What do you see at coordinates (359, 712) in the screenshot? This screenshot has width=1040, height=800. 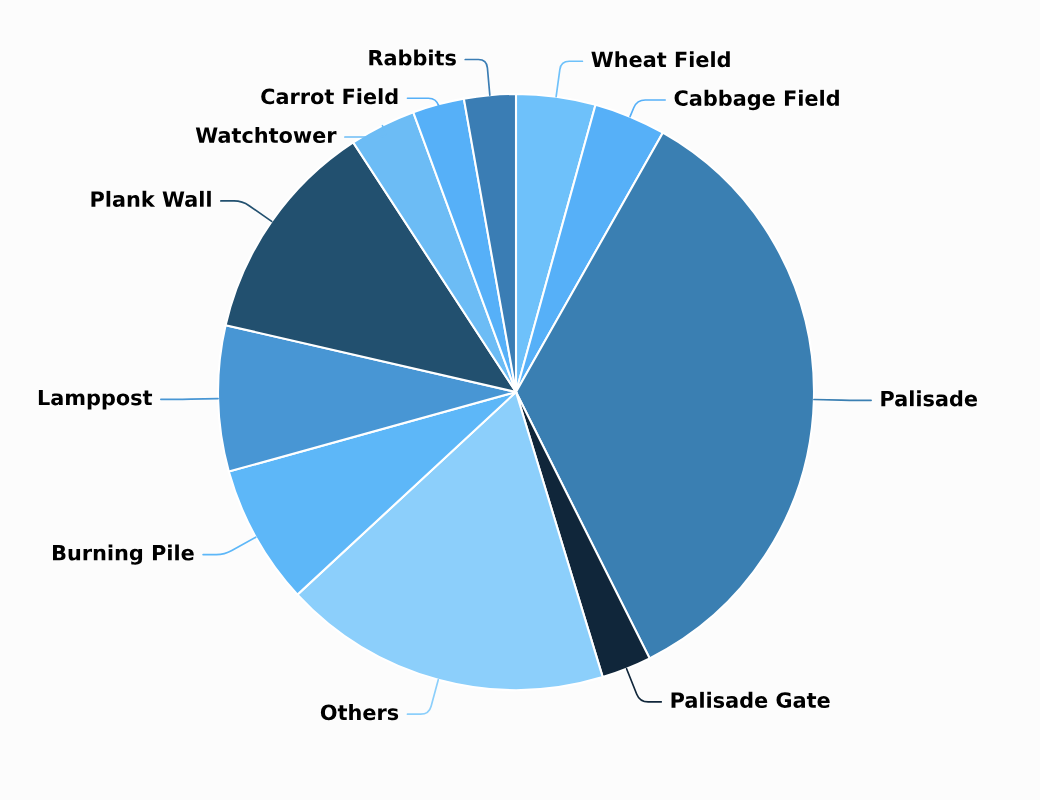 I see `slice-label: Others` at bounding box center [359, 712].